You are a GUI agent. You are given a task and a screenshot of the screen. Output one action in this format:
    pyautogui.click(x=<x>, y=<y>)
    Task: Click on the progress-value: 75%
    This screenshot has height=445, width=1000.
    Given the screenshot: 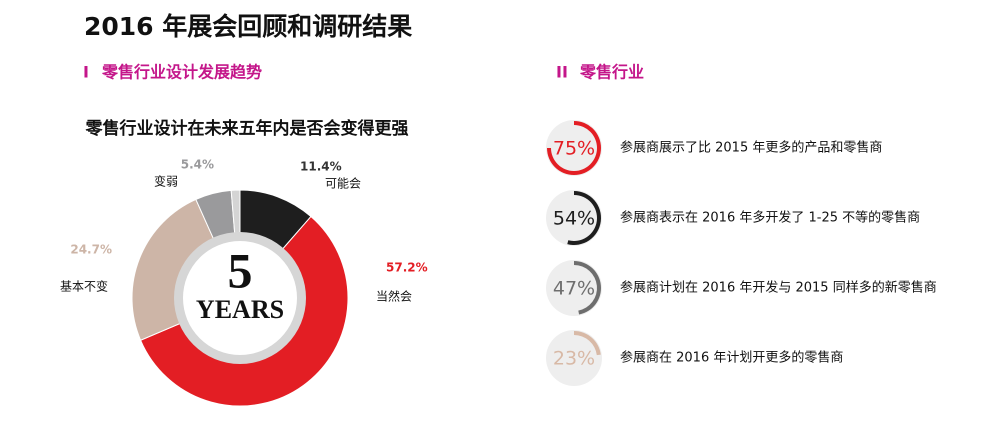 What is the action you would take?
    pyautogui.click(x=574, y=149)
    